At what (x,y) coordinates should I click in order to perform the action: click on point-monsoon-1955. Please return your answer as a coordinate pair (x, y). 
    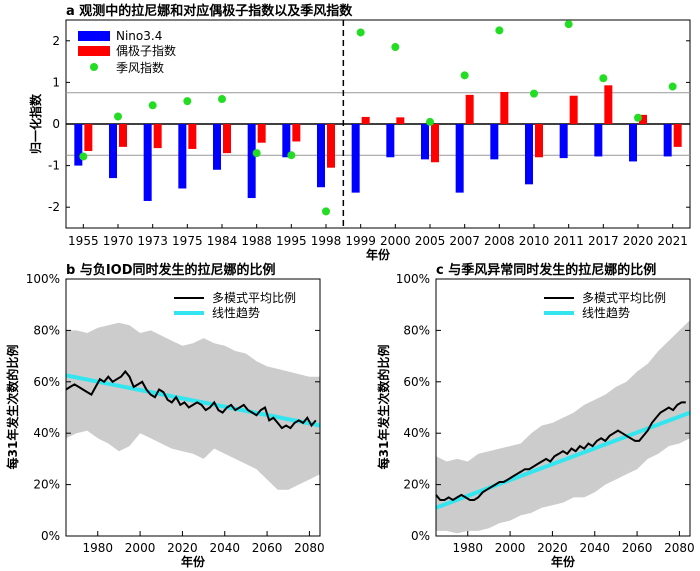
    Looking at the image, I should click on (83, 156).